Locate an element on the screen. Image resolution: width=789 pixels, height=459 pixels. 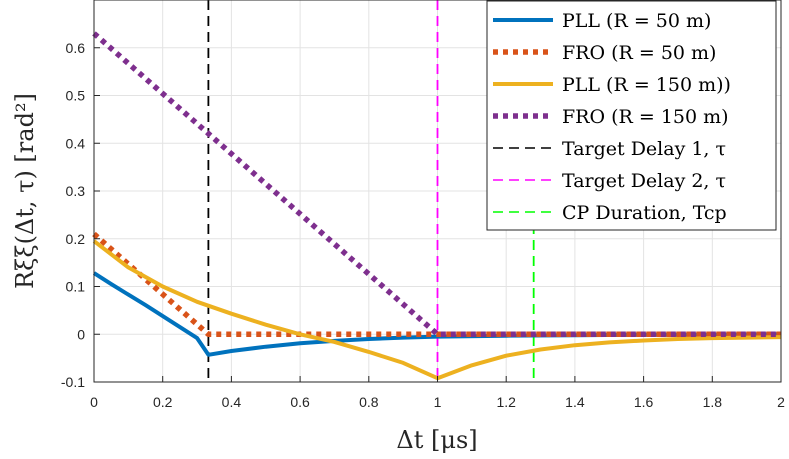
y-tick-label: -0.1 is located at coordinates (73, 382).